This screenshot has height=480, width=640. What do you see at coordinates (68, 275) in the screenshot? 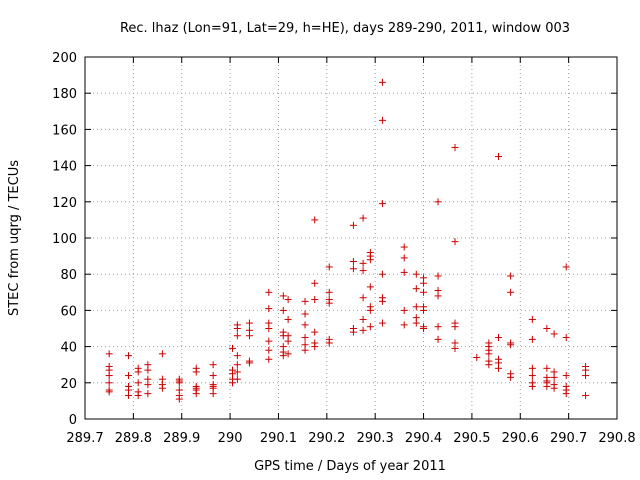
I see `y-tick-label: 80` at bounding box center [68, 275].